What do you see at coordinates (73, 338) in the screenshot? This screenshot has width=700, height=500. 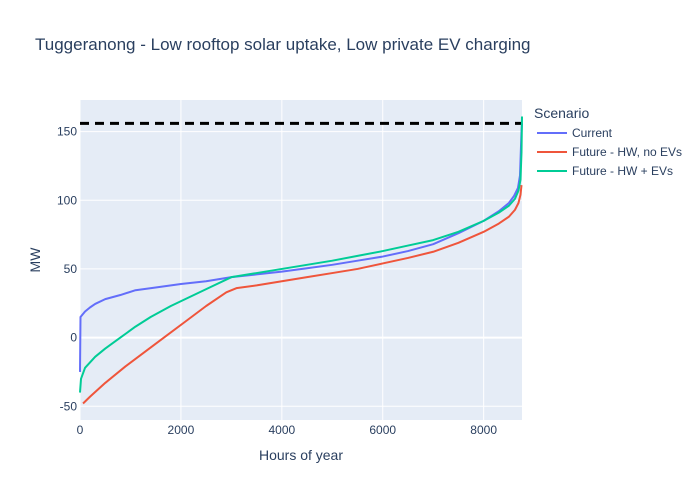 I see `y-tick-label: 0` at bounding box center [73, 338].